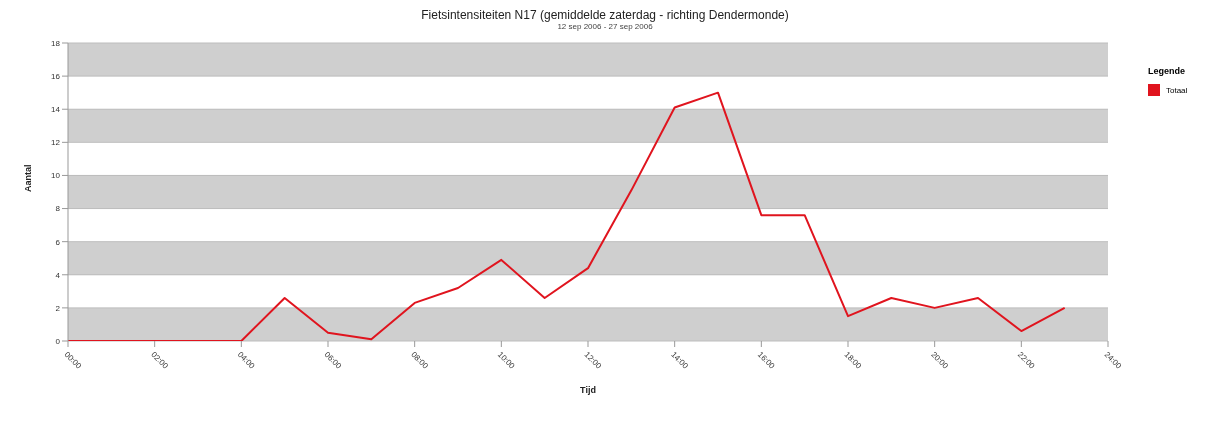 The width and height of the screenshot is (1210, 424). I want to click on chart-title: Fietsintensiteiten N17 (gemiddelde zaterdag - richting Dendermonde), so click(605, 15).